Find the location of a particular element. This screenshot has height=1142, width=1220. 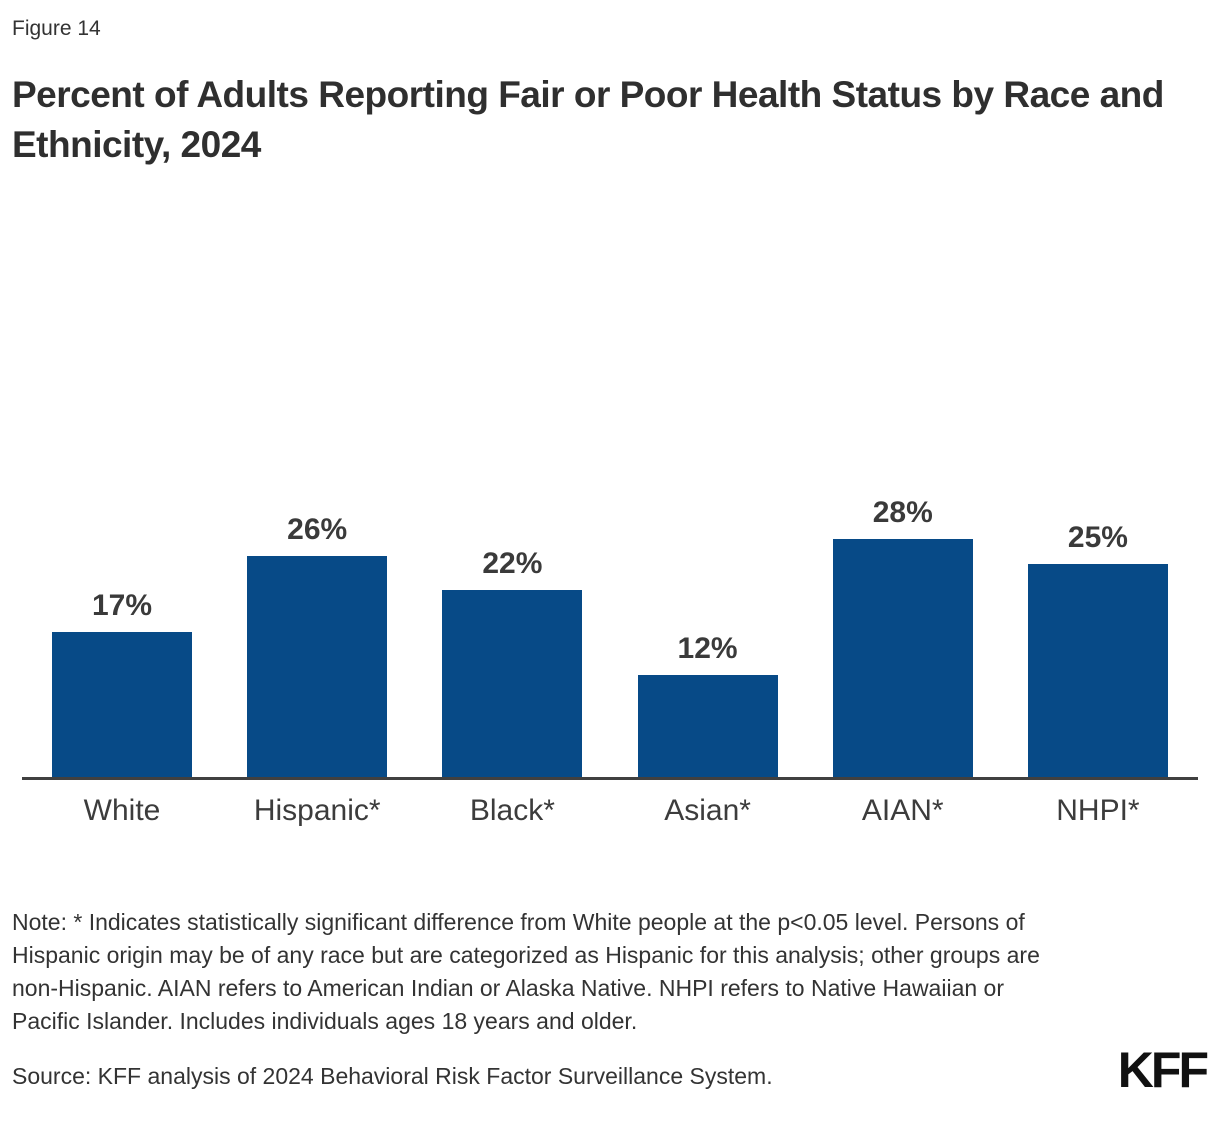

bar-value-label: 22% is located at coordinates (512, 563).